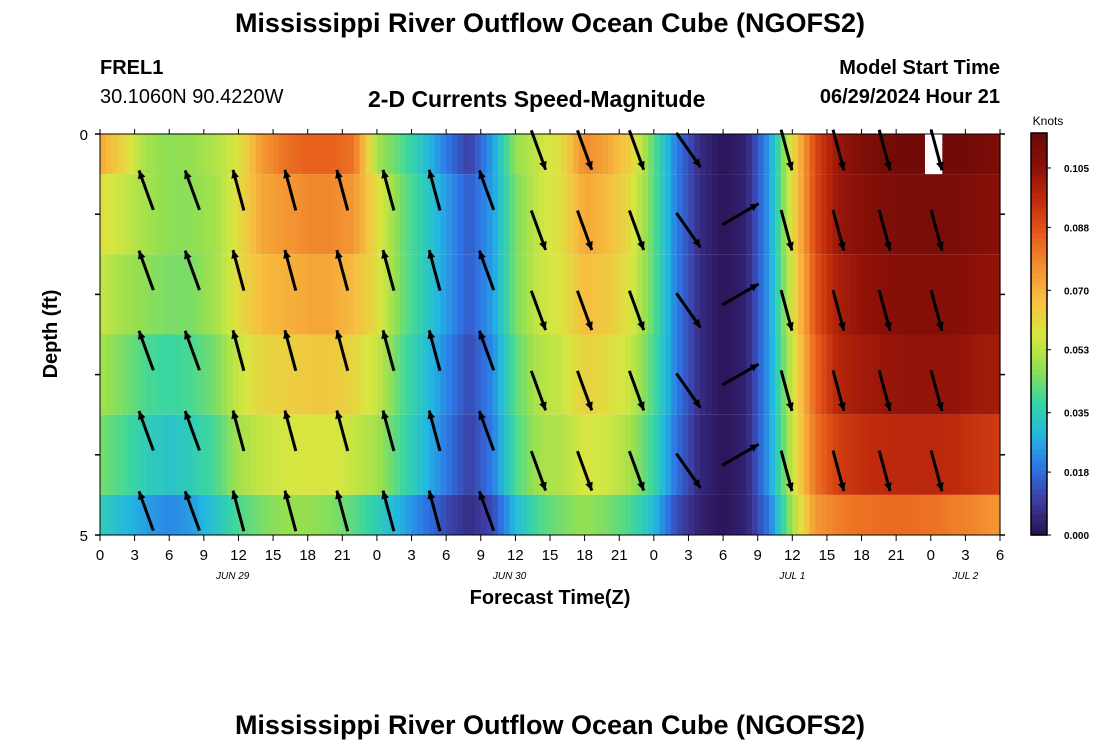 The image size is (1100, 750). I want to click on x-tick-label: 9, so click(758, 555).